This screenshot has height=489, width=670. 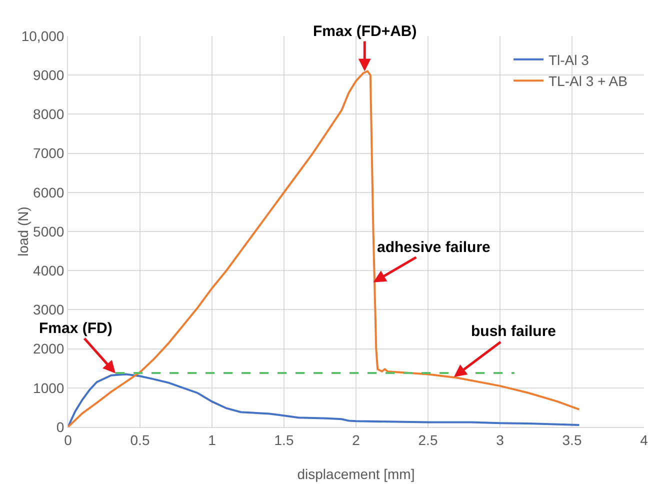 I want to click on x-tick-label: 2, so click(x=356, y=440).